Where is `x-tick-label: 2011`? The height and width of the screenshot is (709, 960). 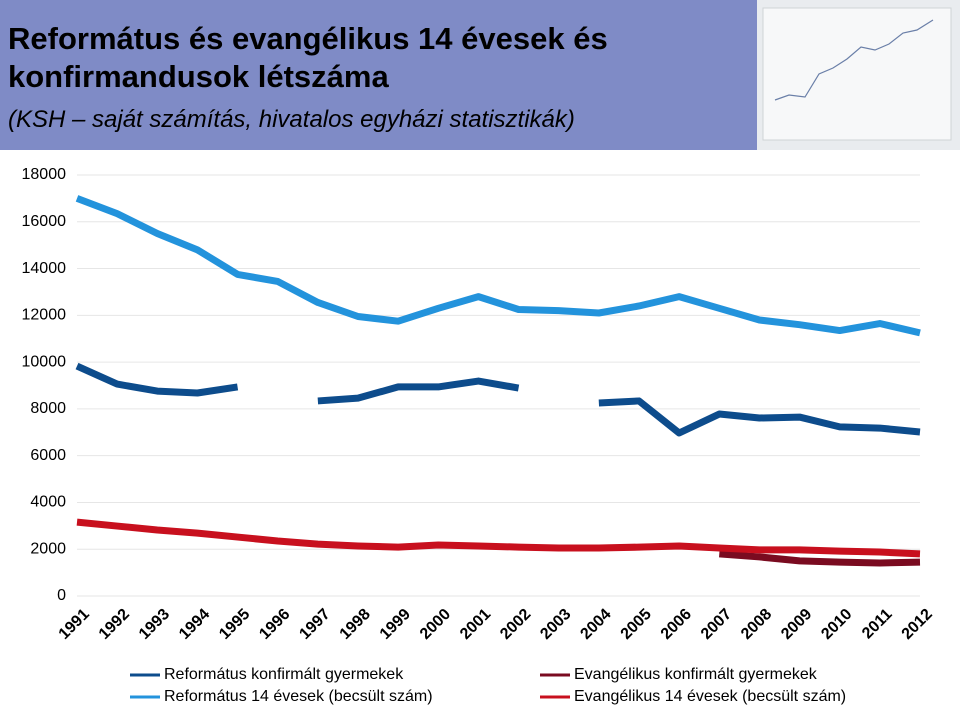
x-tick-label: 2011 is located at coordinates (877, 624).